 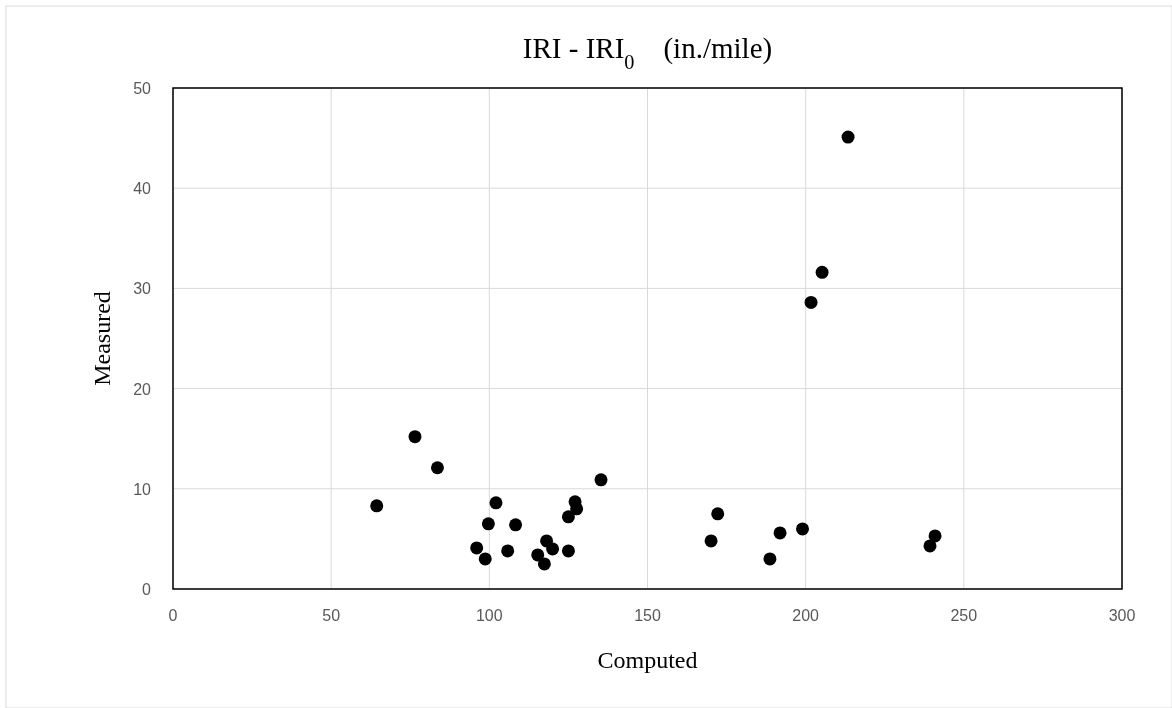 What do you see at coordinates (964, 615) in the screenshot?
I see `x-tick-label: 250` at bounding box center [964, 615].